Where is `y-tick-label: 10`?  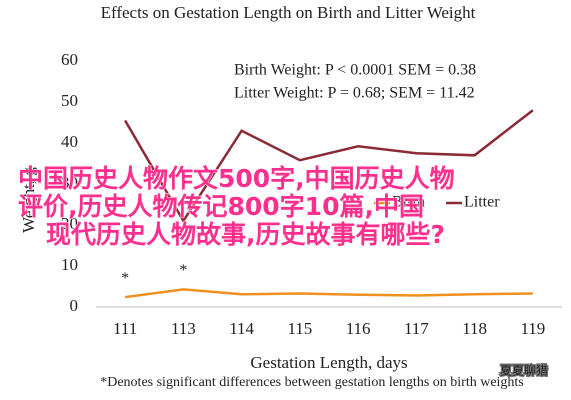 y-tick-label: 10 is located at coordinates (69, 264).